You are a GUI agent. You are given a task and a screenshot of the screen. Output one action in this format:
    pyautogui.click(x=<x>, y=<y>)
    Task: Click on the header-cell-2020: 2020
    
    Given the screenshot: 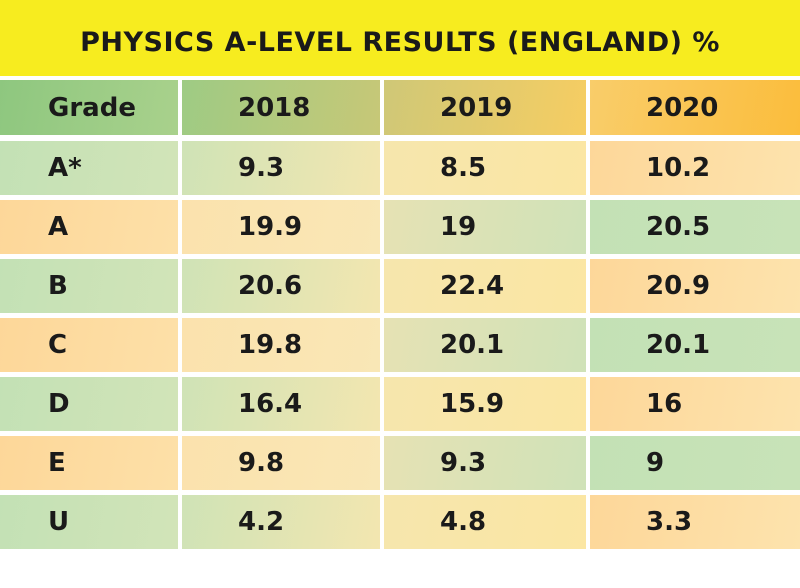 What is the action you would take?
    pyautogui.click(x=695, y=107)
    